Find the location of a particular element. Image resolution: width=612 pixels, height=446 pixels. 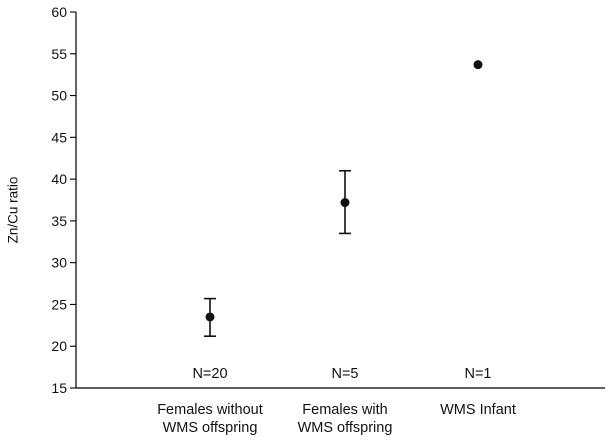

n-label: N=20 is located at coordinates (209, 374).